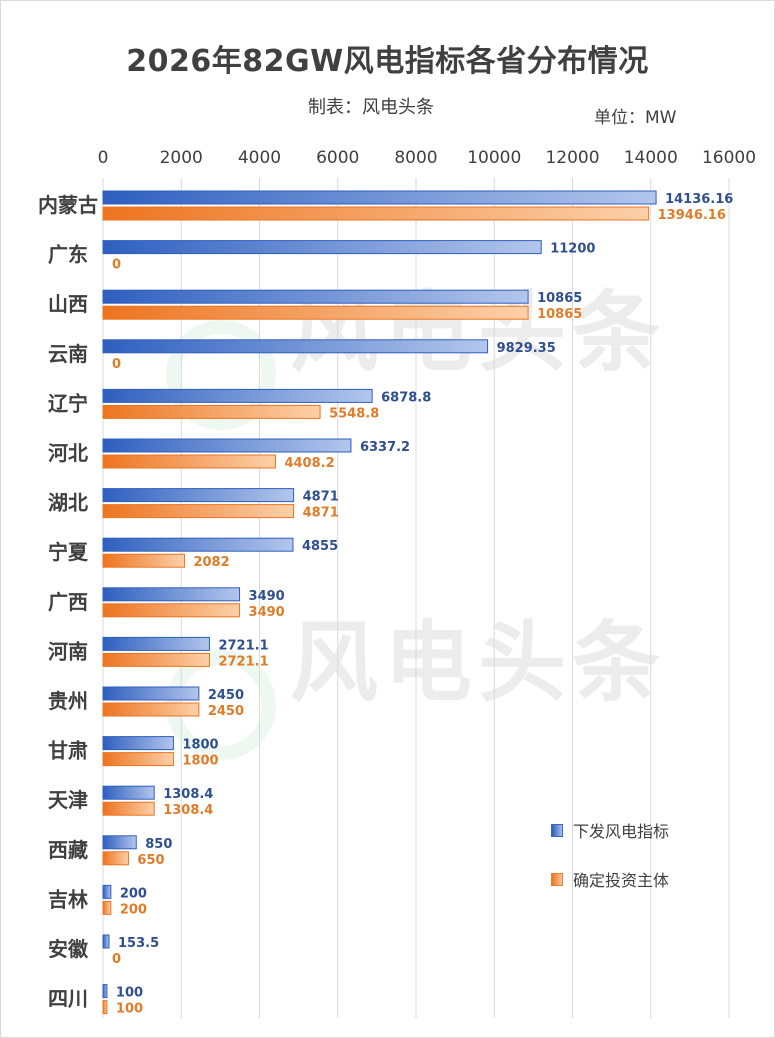  Describe the element at coordinates (68, 503) in the screenshot. I see `category-label: 湖北` at that location.